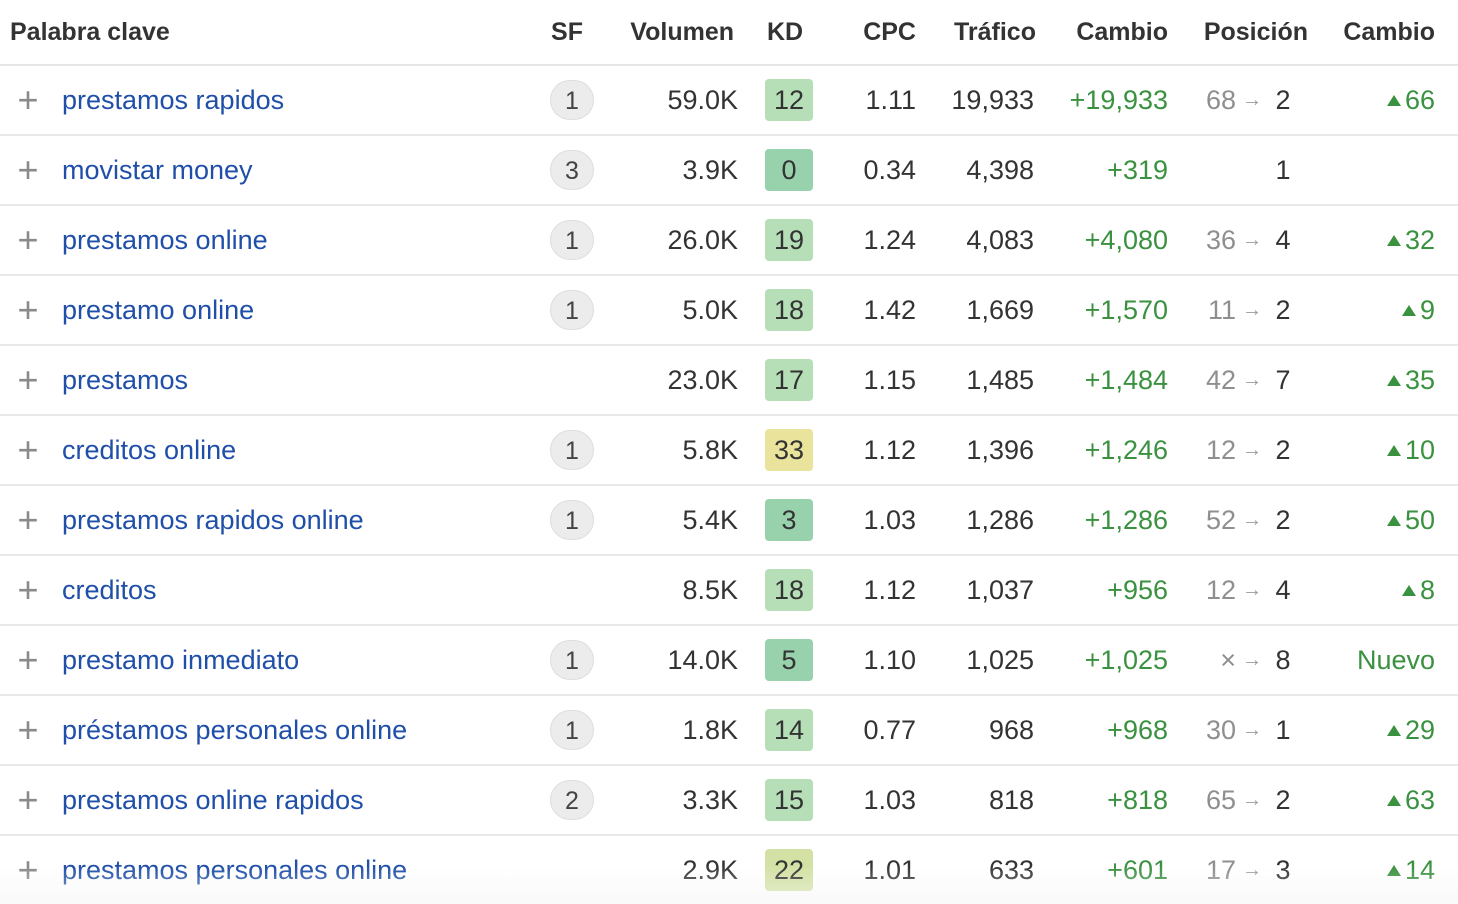 This screenshot has width=1458, height=904. Describe the element at coordinates (995, 32) in the screenshot. I see `column-header-traffic: Tráfico` at that location.